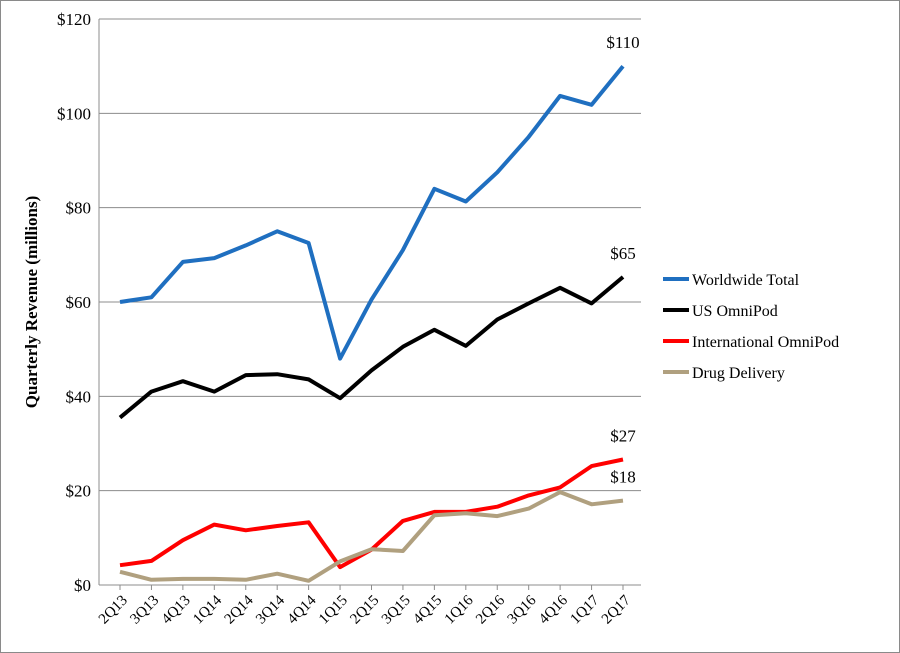 The width and height of the screenshot is (900, 653). What do you see at coordinates (553, 609) in the screenshot?
I see `x-tick-label: 4Q16` at bounding box center [553, 609].